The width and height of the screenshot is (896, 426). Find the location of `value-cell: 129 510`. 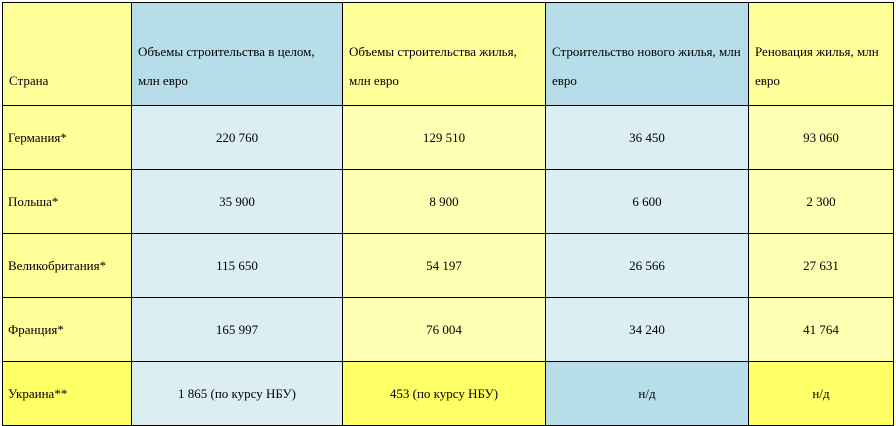

value-cell: 129 510 is located at coordinates (444, 137).